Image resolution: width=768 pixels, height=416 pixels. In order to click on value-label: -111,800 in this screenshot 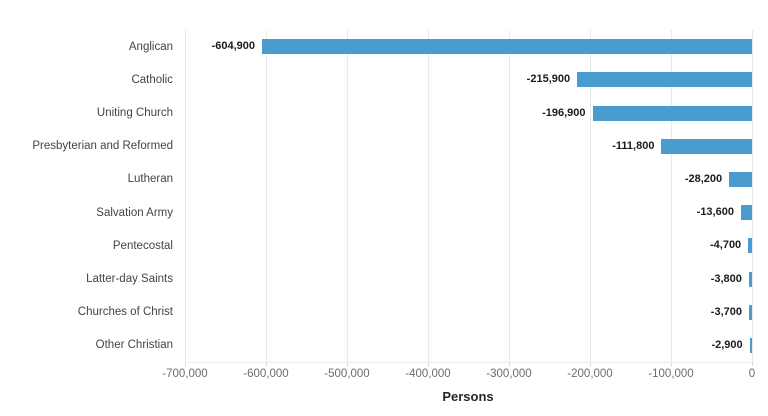, I will do `click(633, 145)`.